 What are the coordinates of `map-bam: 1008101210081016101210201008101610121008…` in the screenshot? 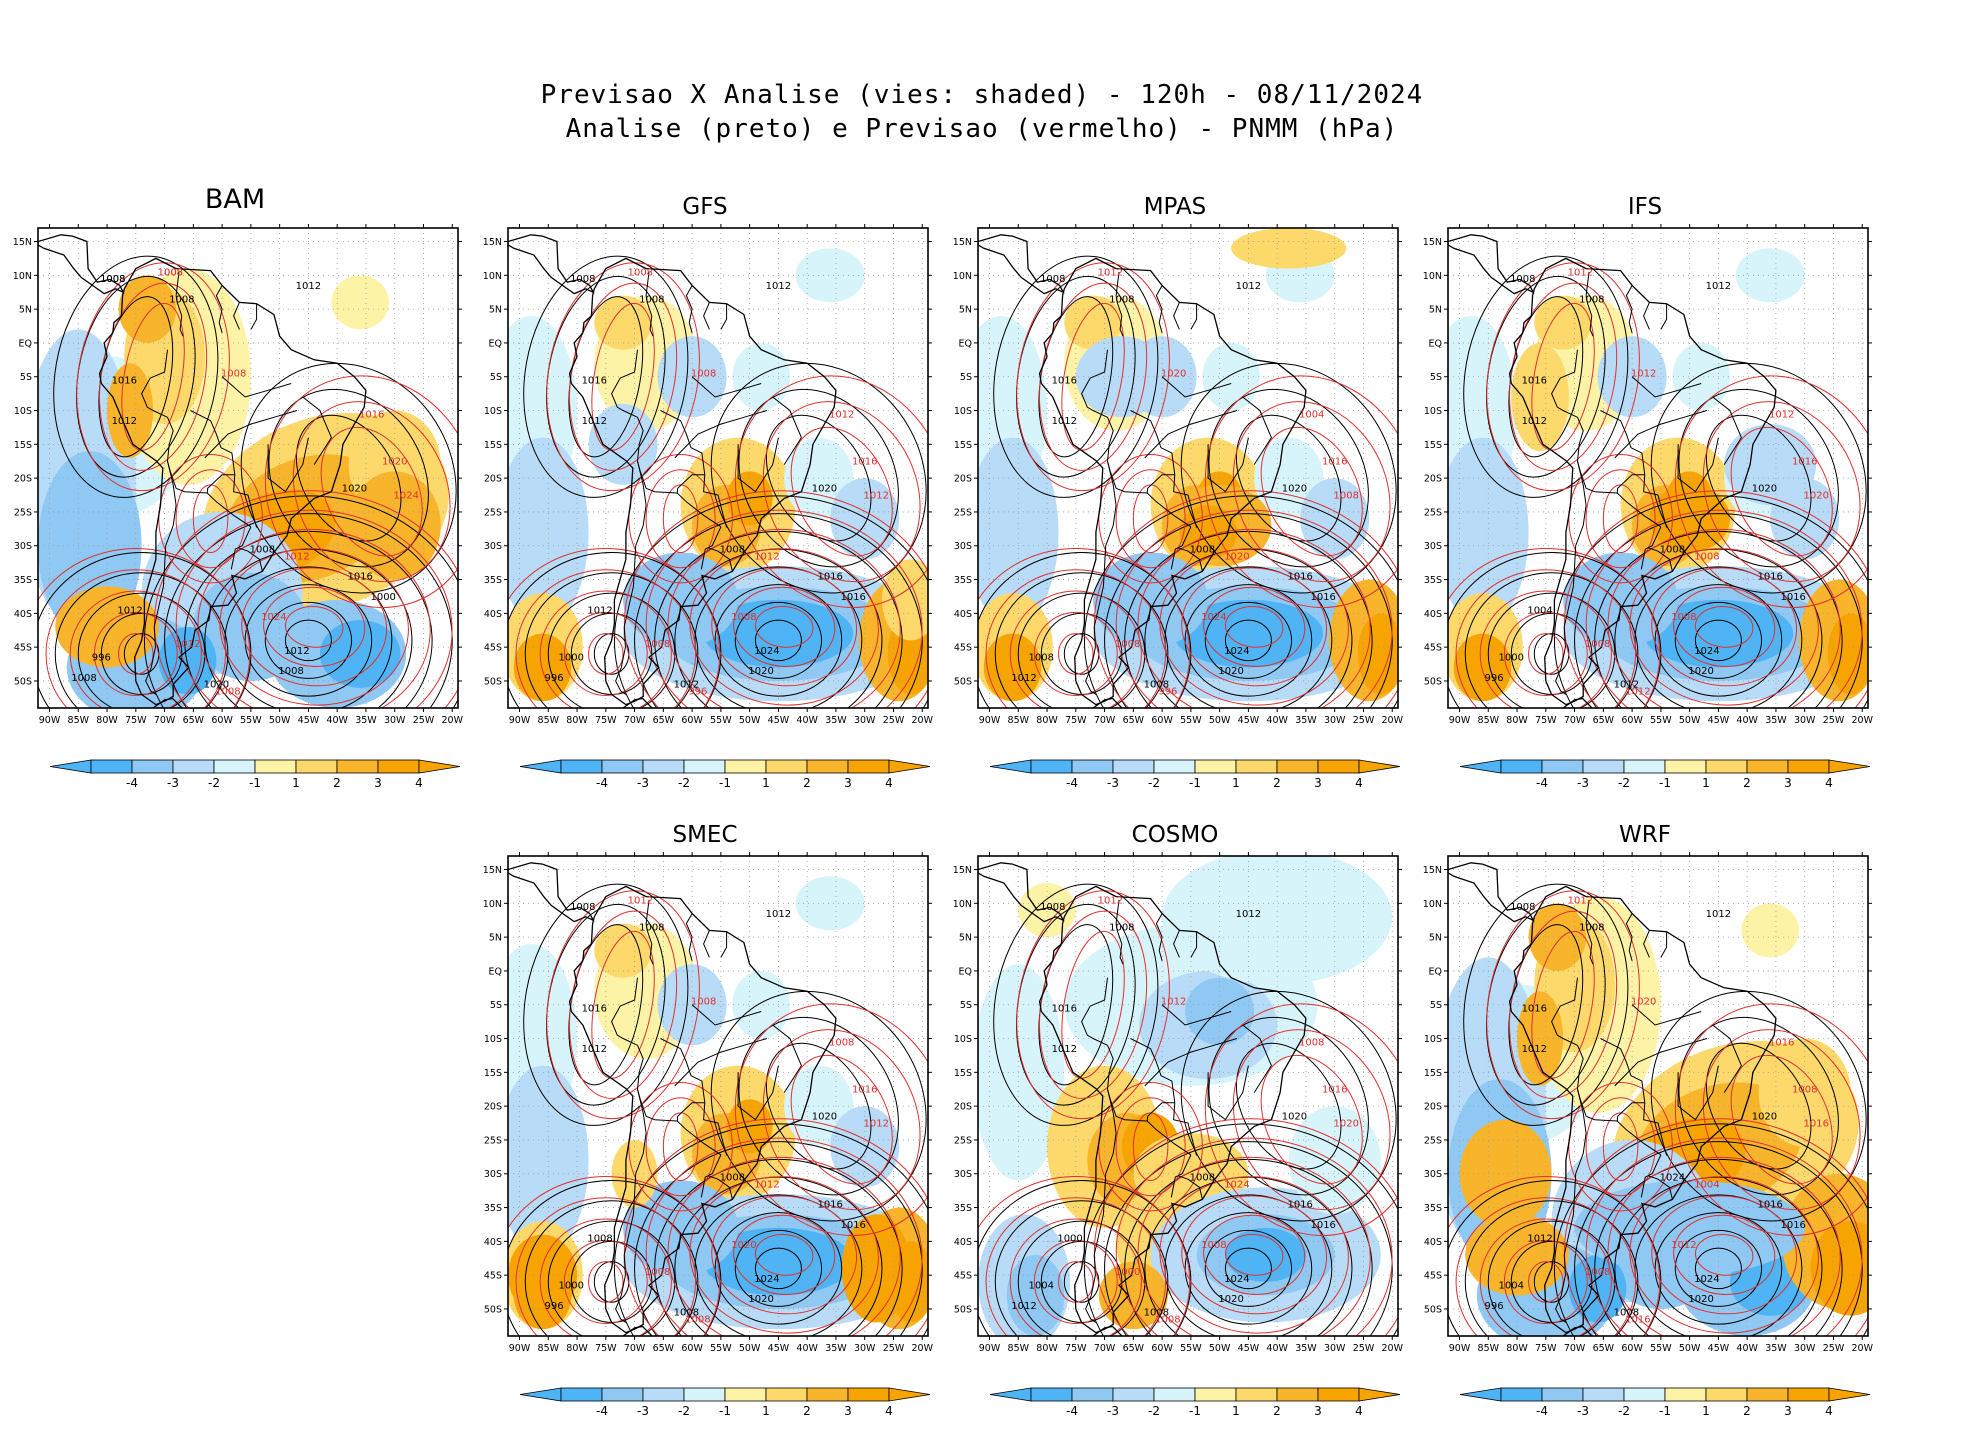 It's located at (238, 507).